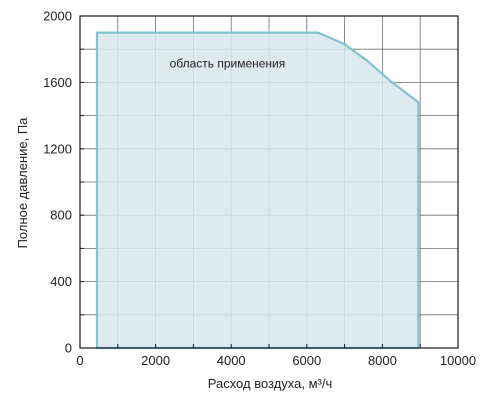  I want to click on y-tick-label: 800, so click(61, 215).